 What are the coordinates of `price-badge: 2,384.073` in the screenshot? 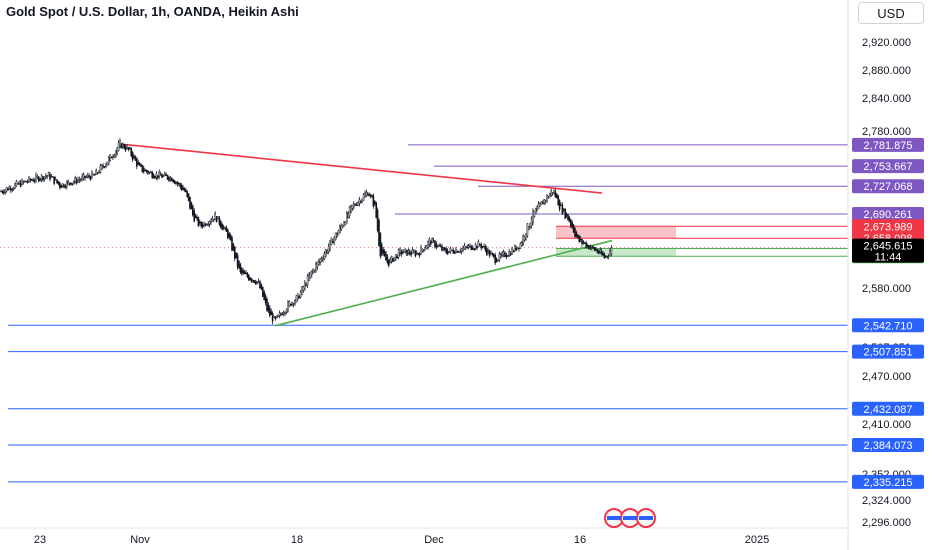 It's located at (888, 444).